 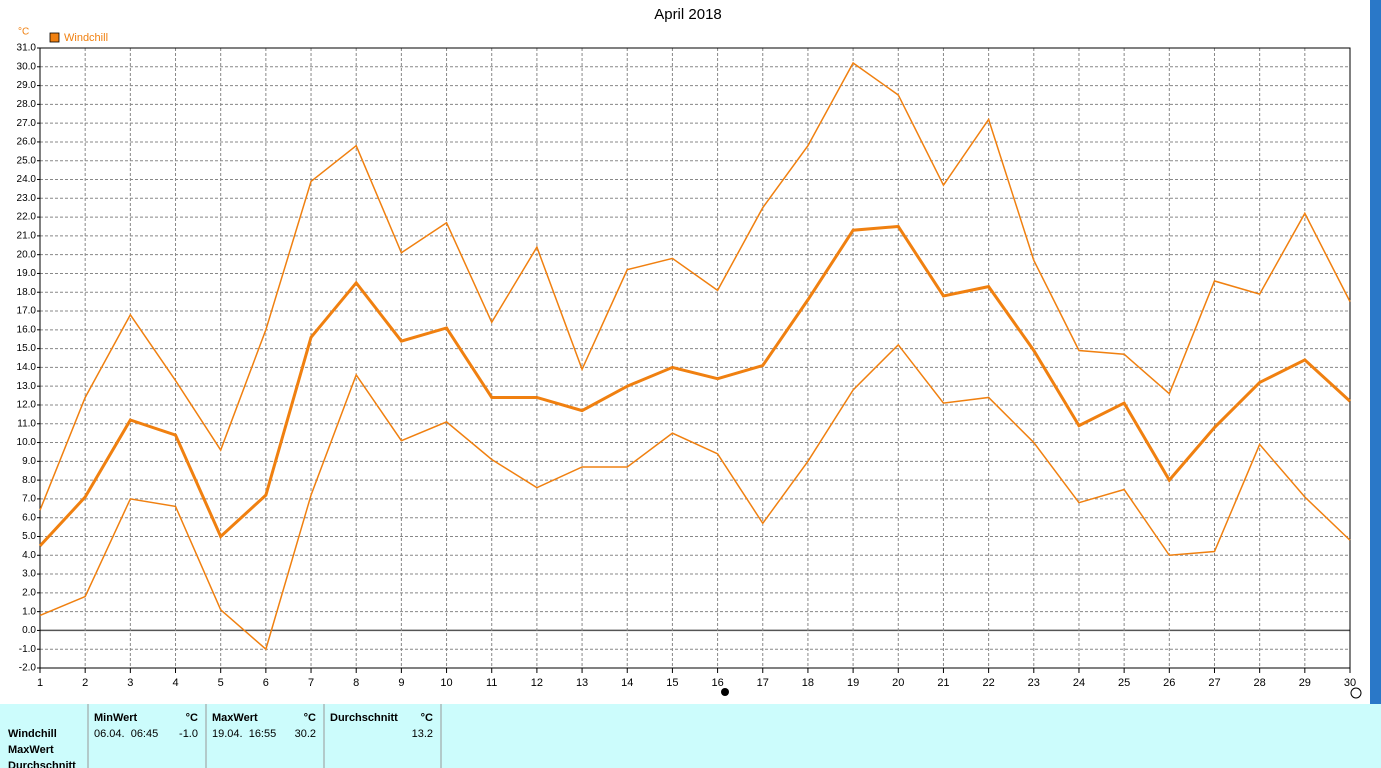 I want to click on x-tick-label: 12, so click(x=537, y=683).